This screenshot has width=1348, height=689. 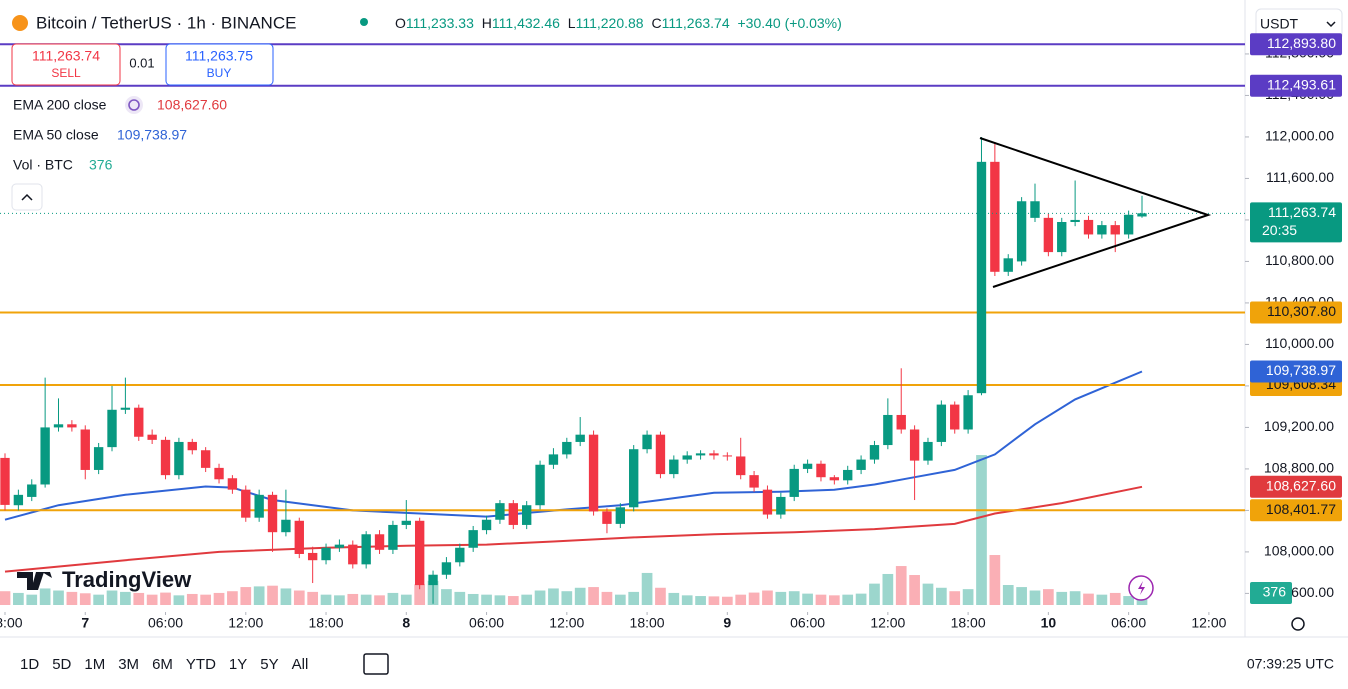 I want to click on range-button: All, so click(x=300, y=664).